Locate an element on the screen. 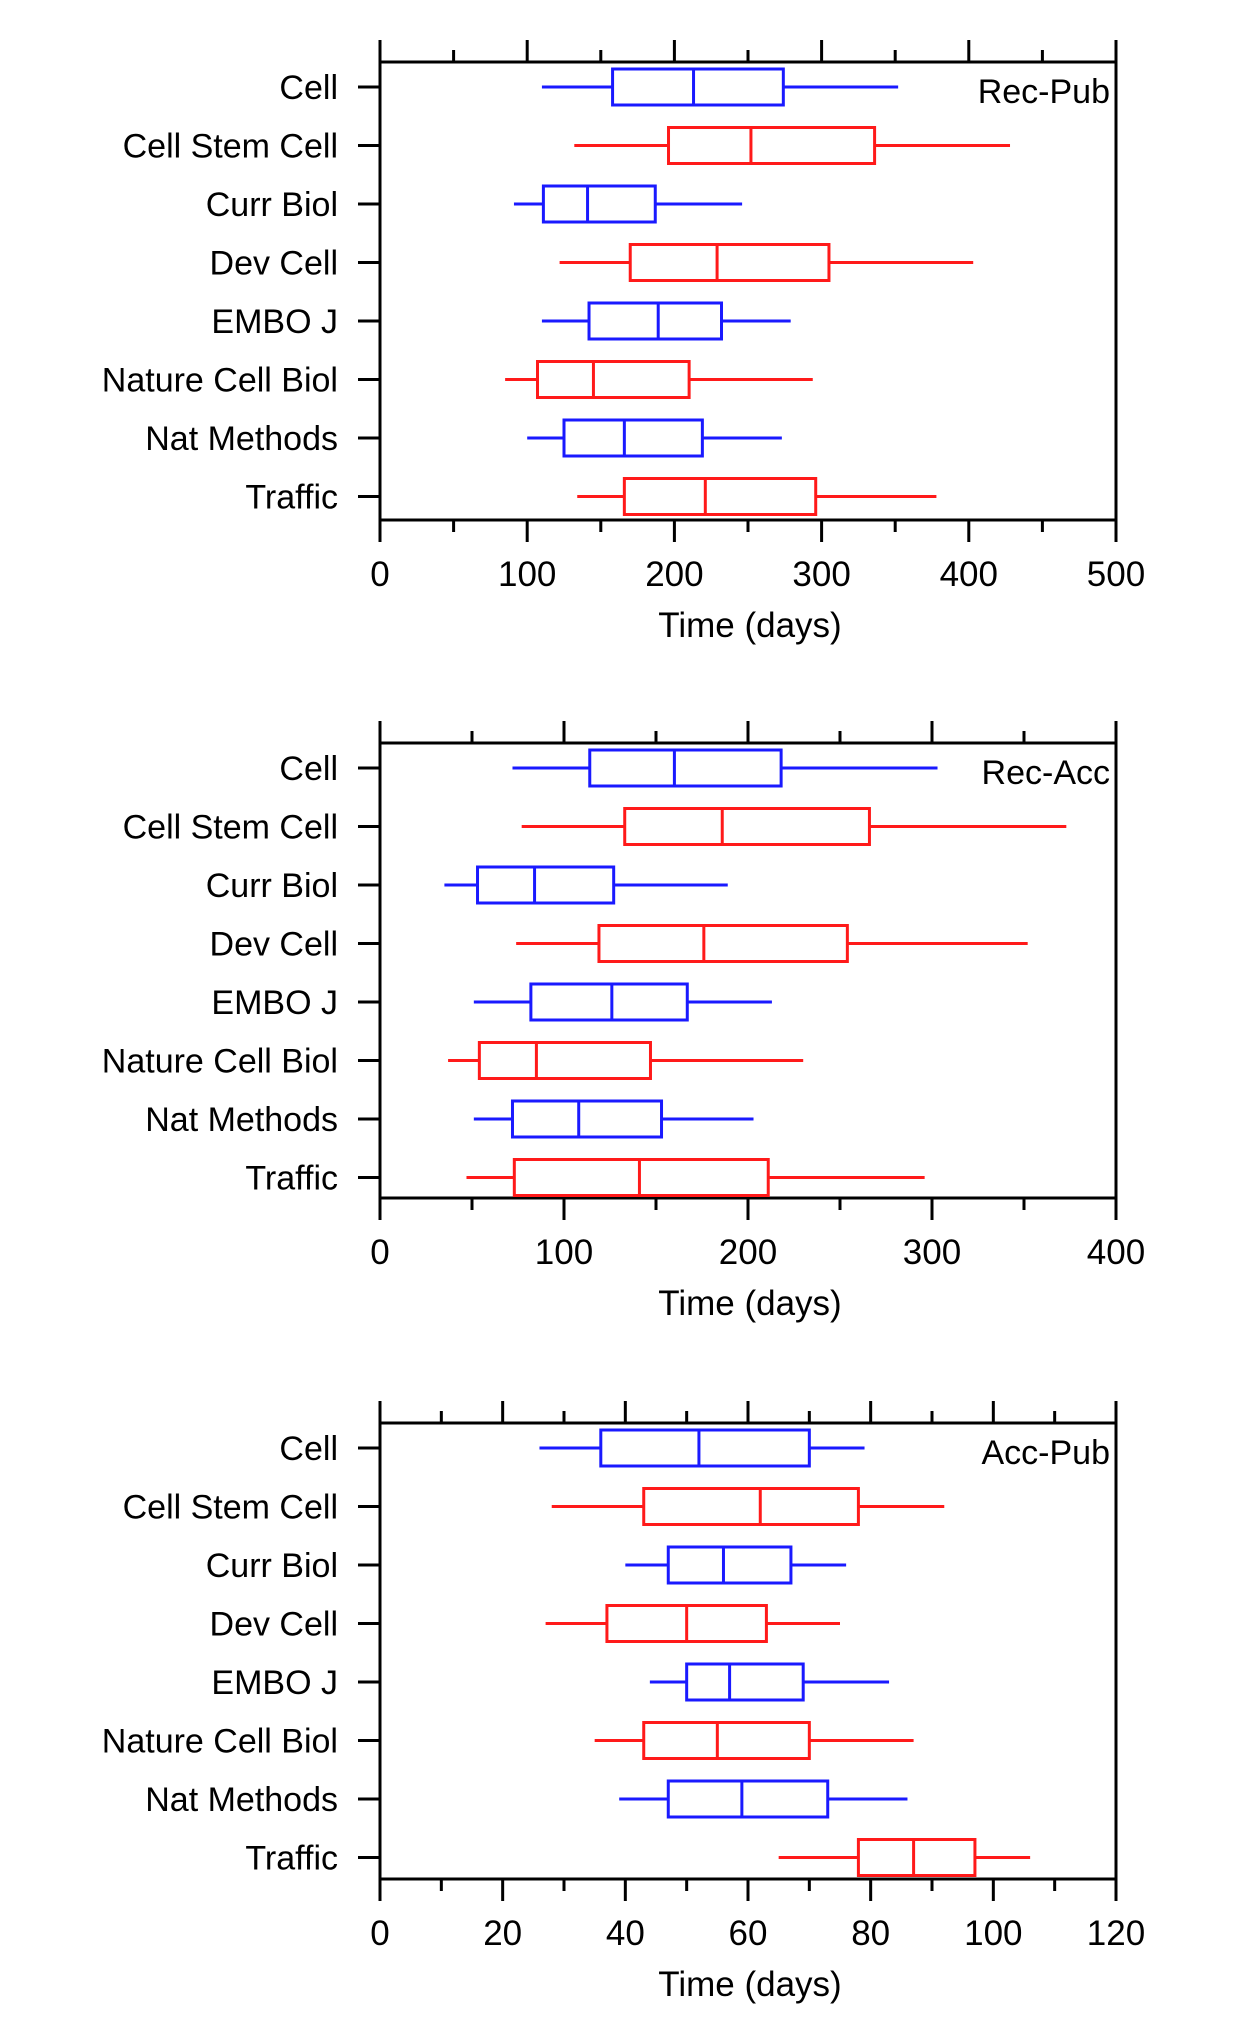 Image resolution: width=1240 pixels, height=2040 pixels. acc-pub-cell-iqr-box is located at coordinates (705, 1448).